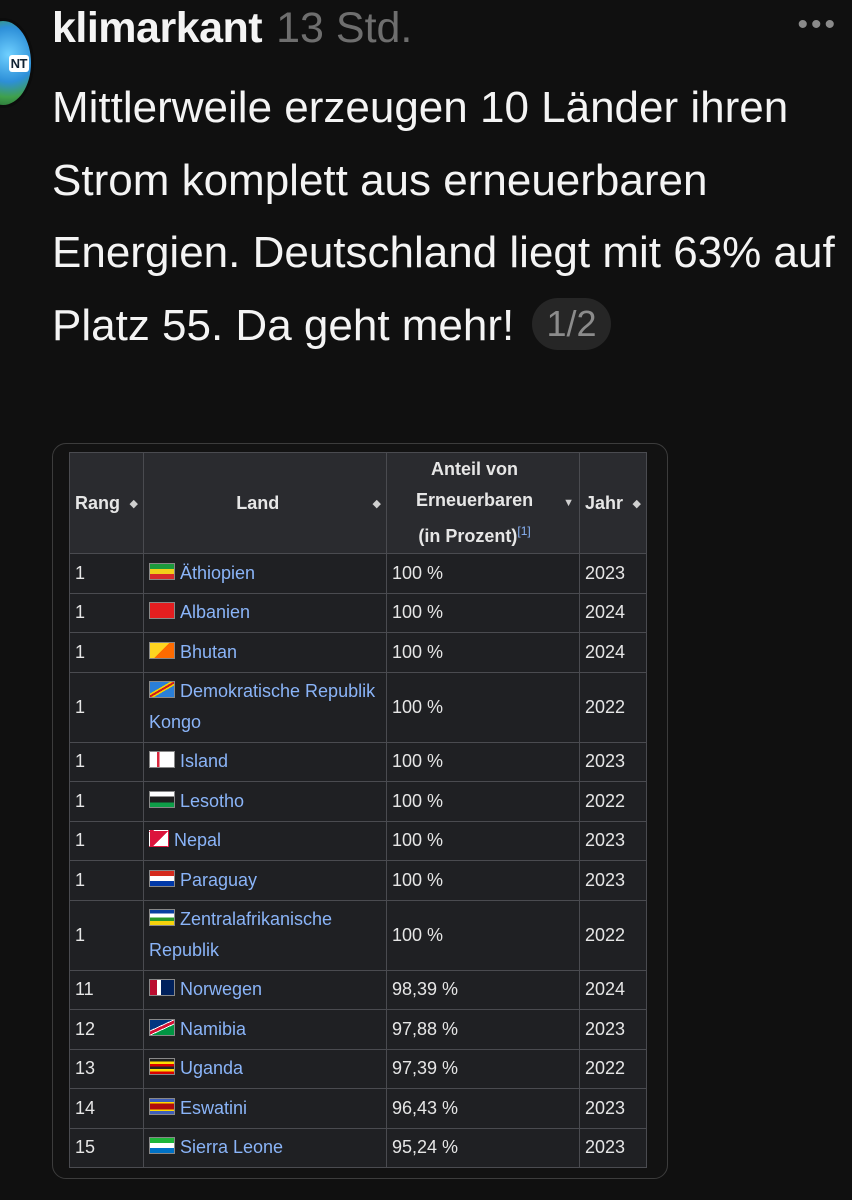 This screenshot has width=852, height=1200. Describe the element at coordinates (106, 1147) in the screenshot. I see `cell-rang: 15` at that location.